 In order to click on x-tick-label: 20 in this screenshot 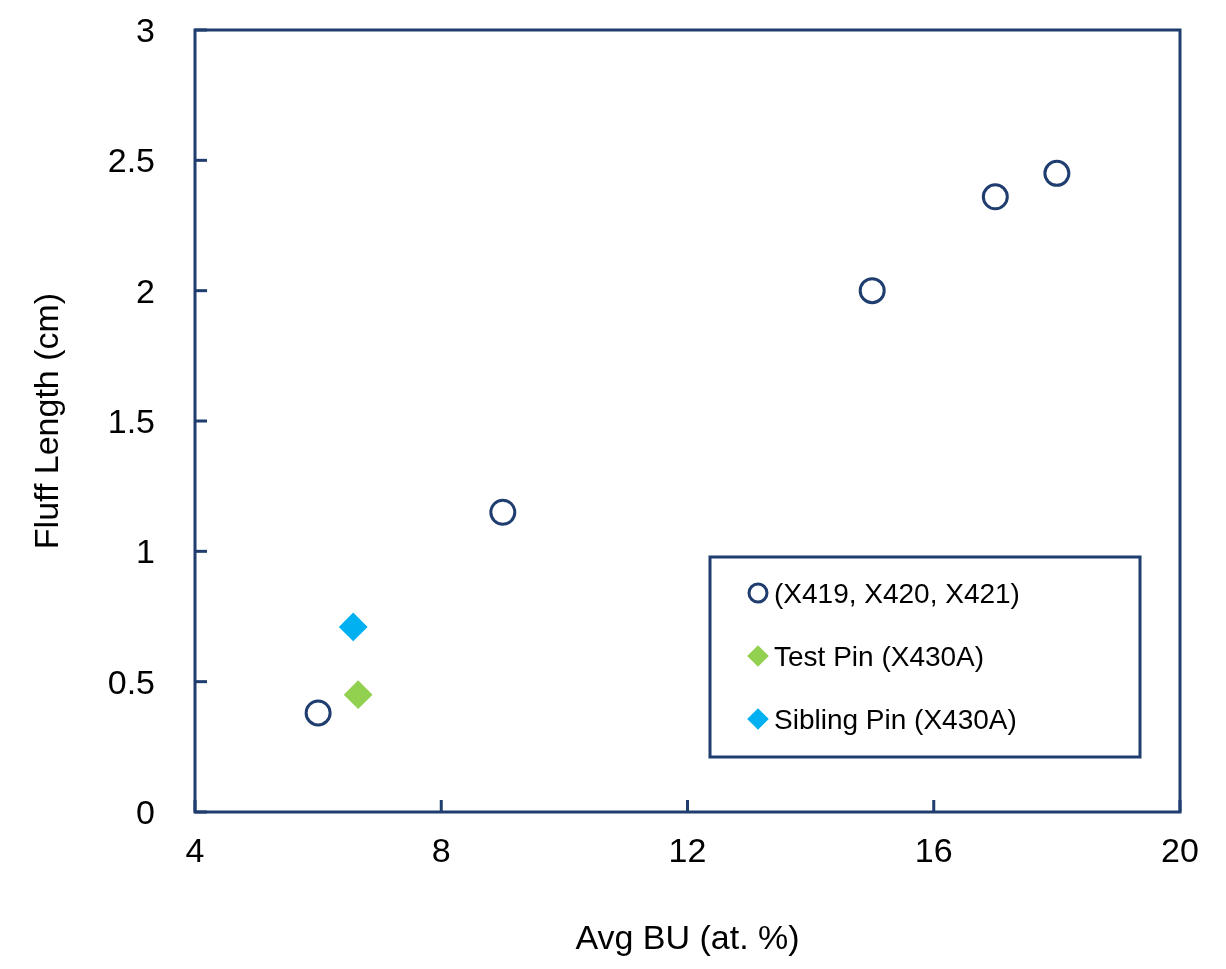, I will do `click(1180, 850)`.